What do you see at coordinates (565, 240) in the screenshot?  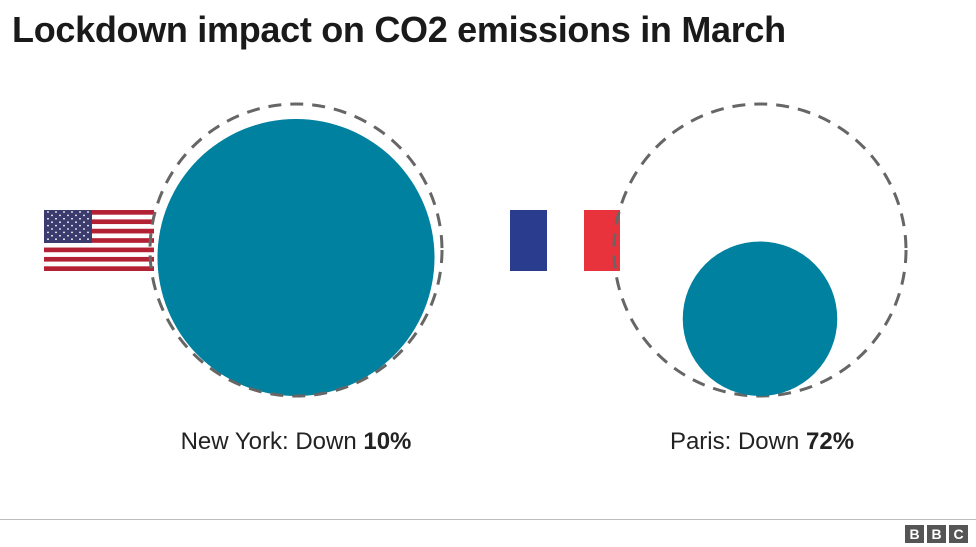 I see `france-flag-icon` at bounding box center [565, 240].